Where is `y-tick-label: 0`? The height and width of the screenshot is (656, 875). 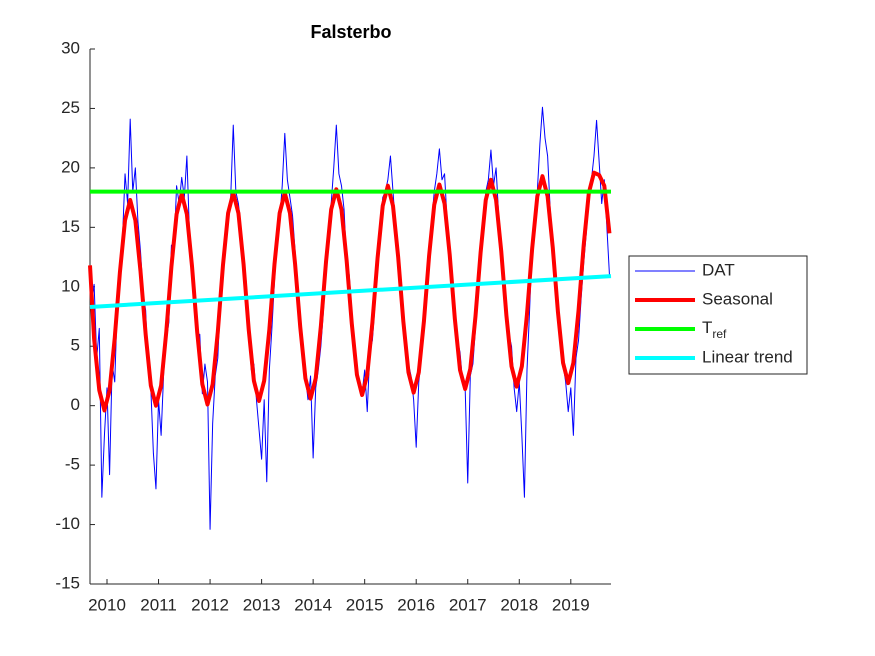 y-tick-label: 0 is located at coordinates (75, 404).